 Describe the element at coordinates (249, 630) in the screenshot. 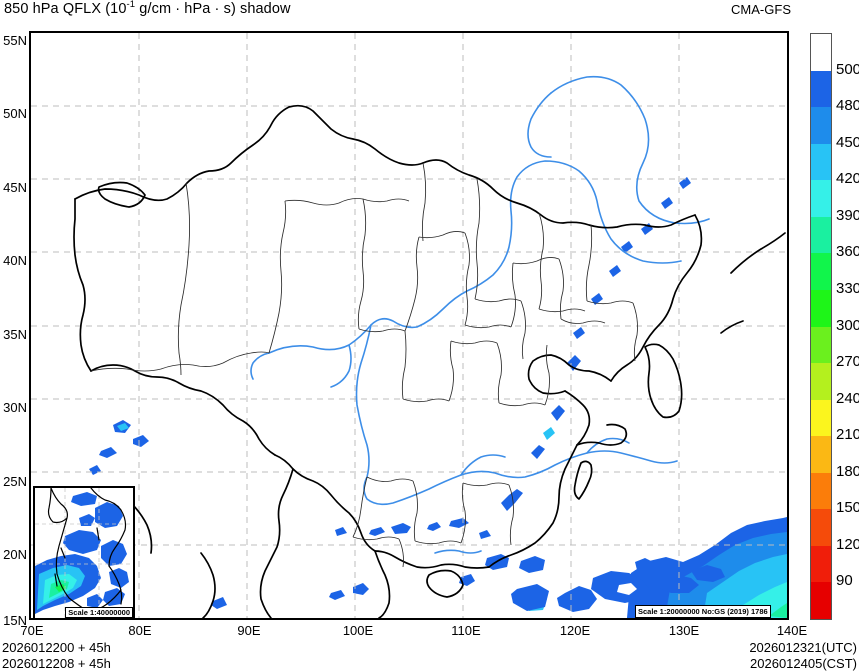

I see `x-tick-90e: 90E` at that location.